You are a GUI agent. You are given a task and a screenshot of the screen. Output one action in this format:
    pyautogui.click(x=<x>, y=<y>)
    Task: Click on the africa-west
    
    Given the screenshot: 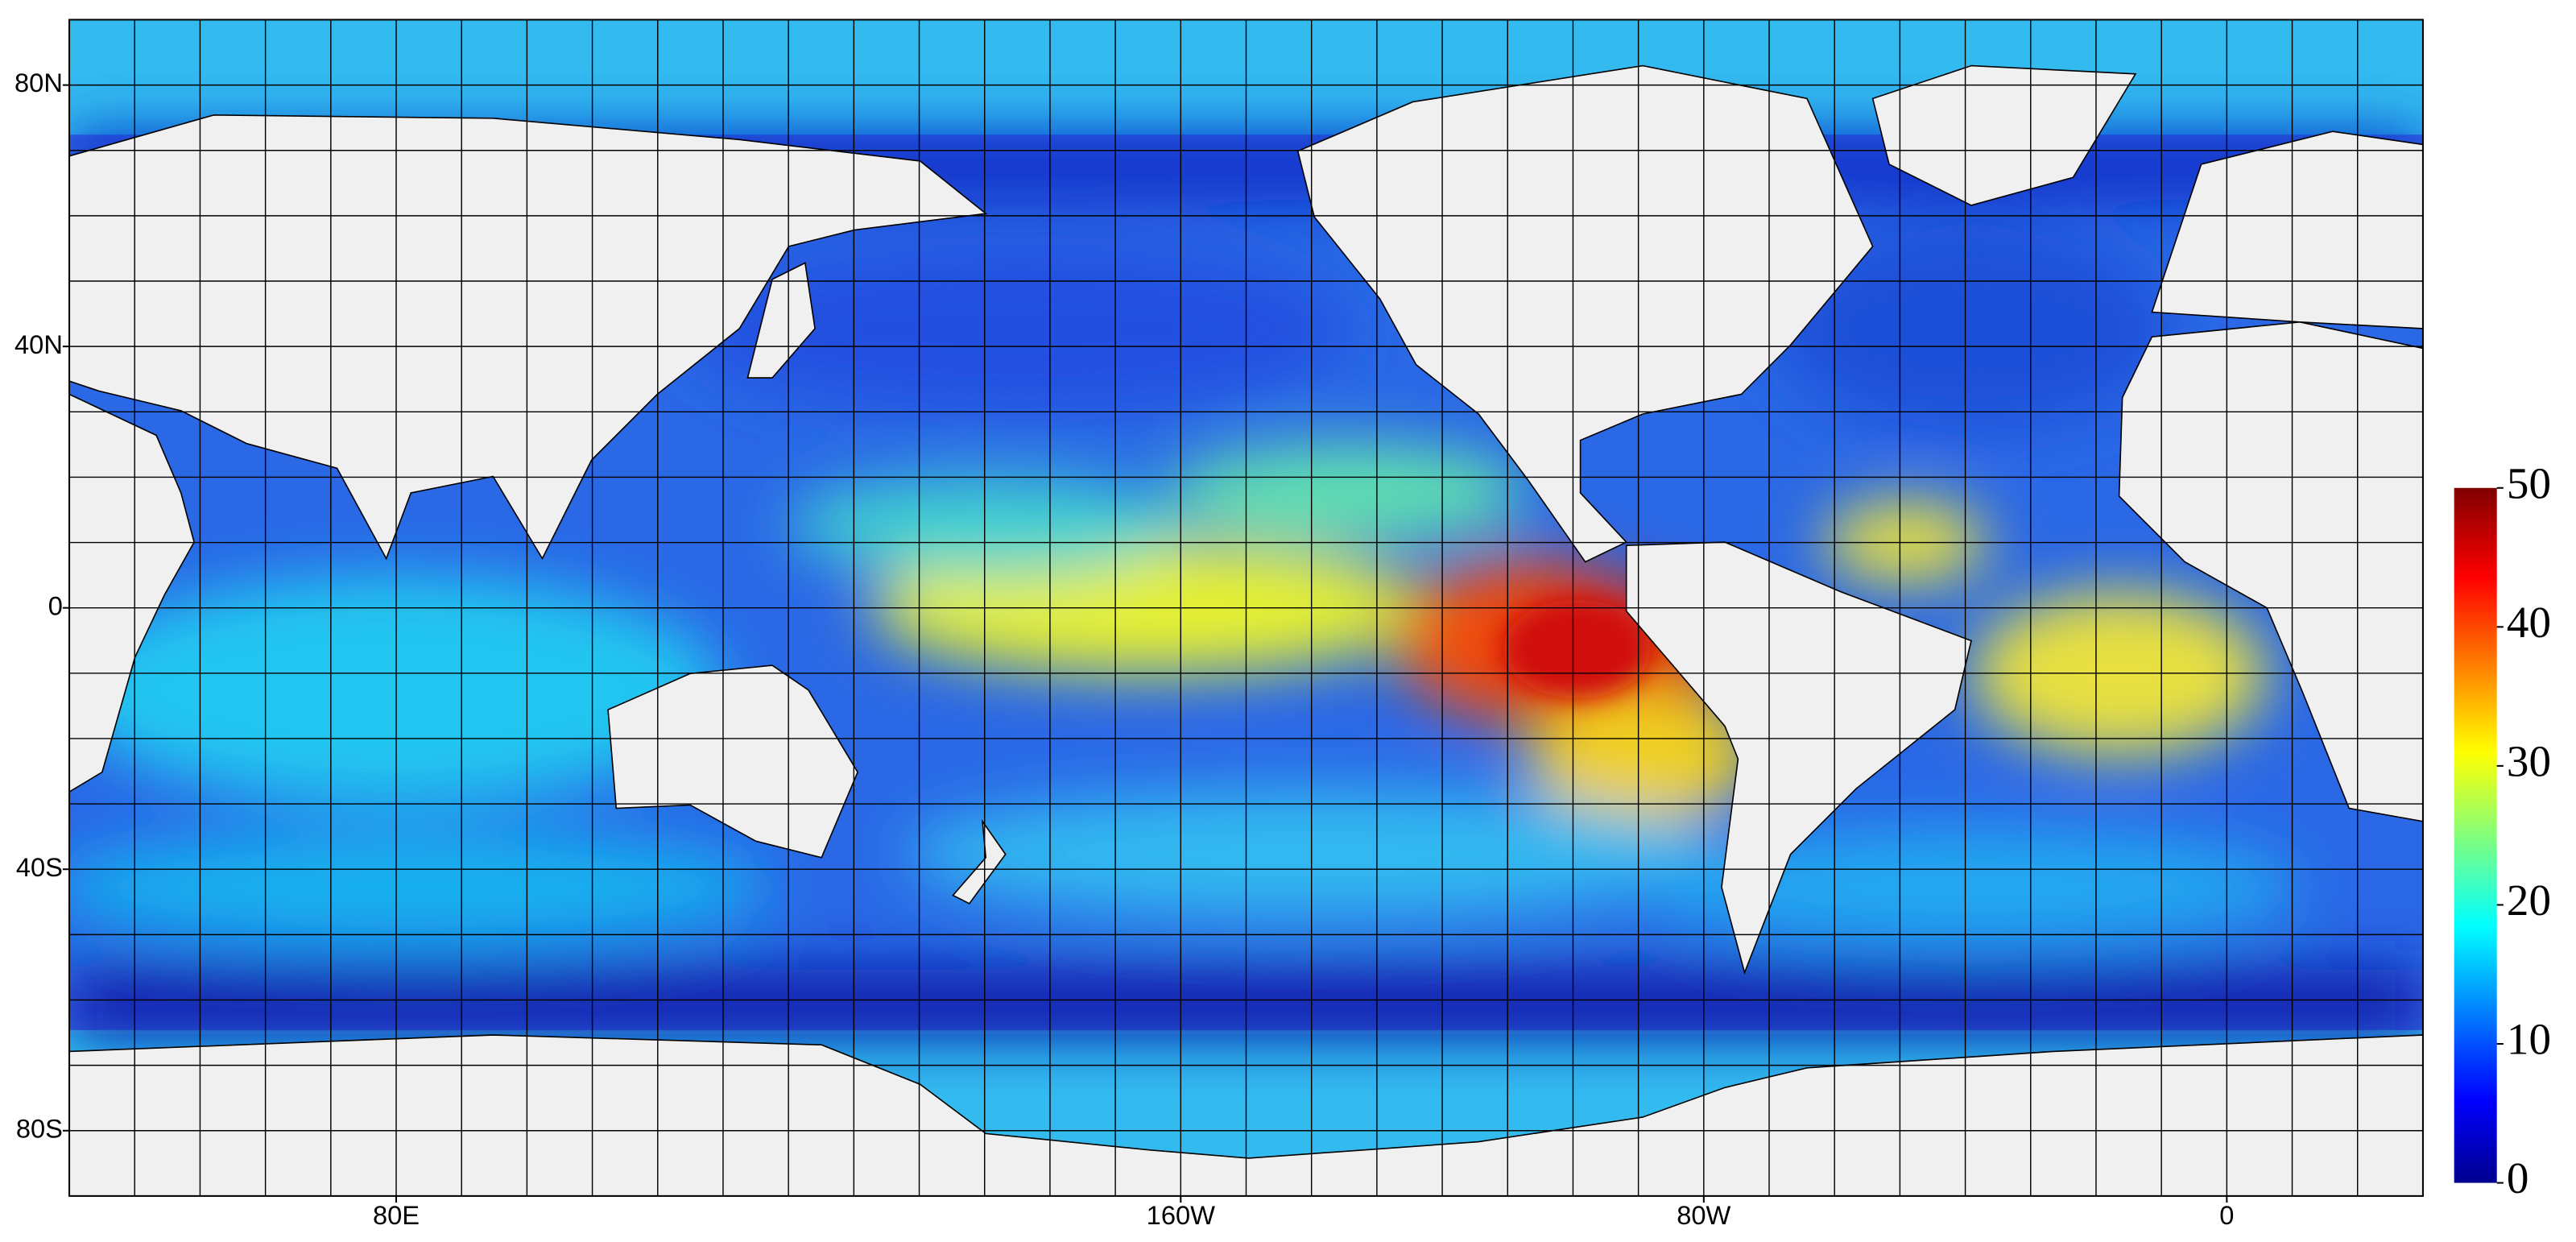 What is the action you would take?
    pyautogui.click(x=2271, y=571)
    